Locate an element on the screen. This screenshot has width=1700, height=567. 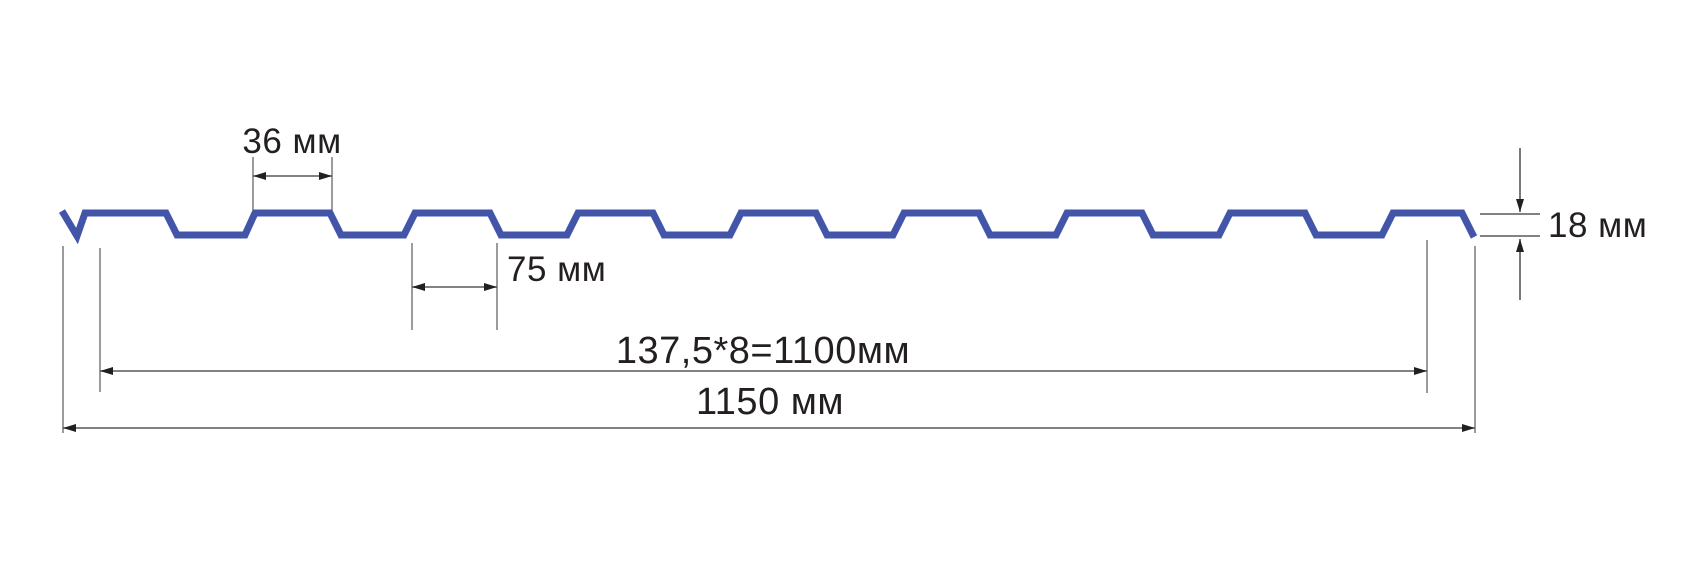
dim-label-1100mm: 137,5*8=1100мм is located at coordinates (763, 351).